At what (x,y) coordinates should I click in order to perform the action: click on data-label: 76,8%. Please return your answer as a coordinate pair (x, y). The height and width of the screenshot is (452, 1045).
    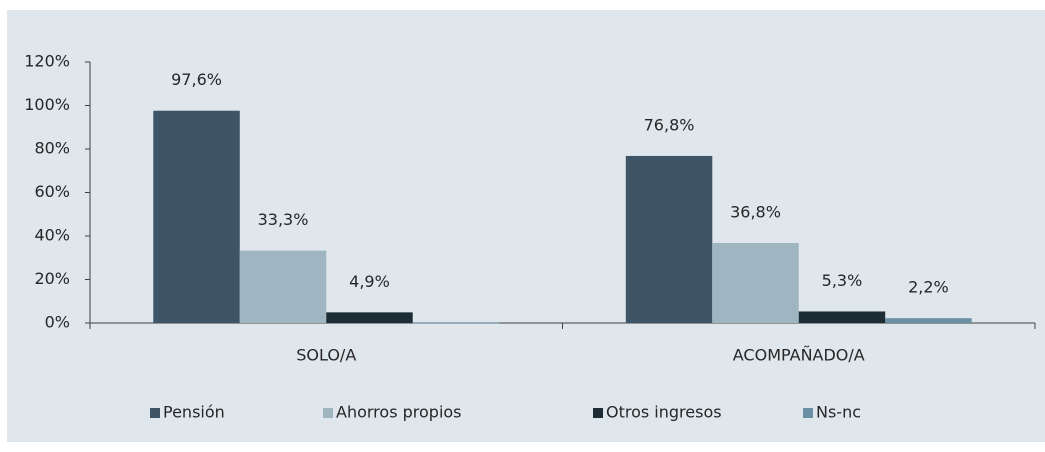
    Looking at the image, I should click on (669, 124).